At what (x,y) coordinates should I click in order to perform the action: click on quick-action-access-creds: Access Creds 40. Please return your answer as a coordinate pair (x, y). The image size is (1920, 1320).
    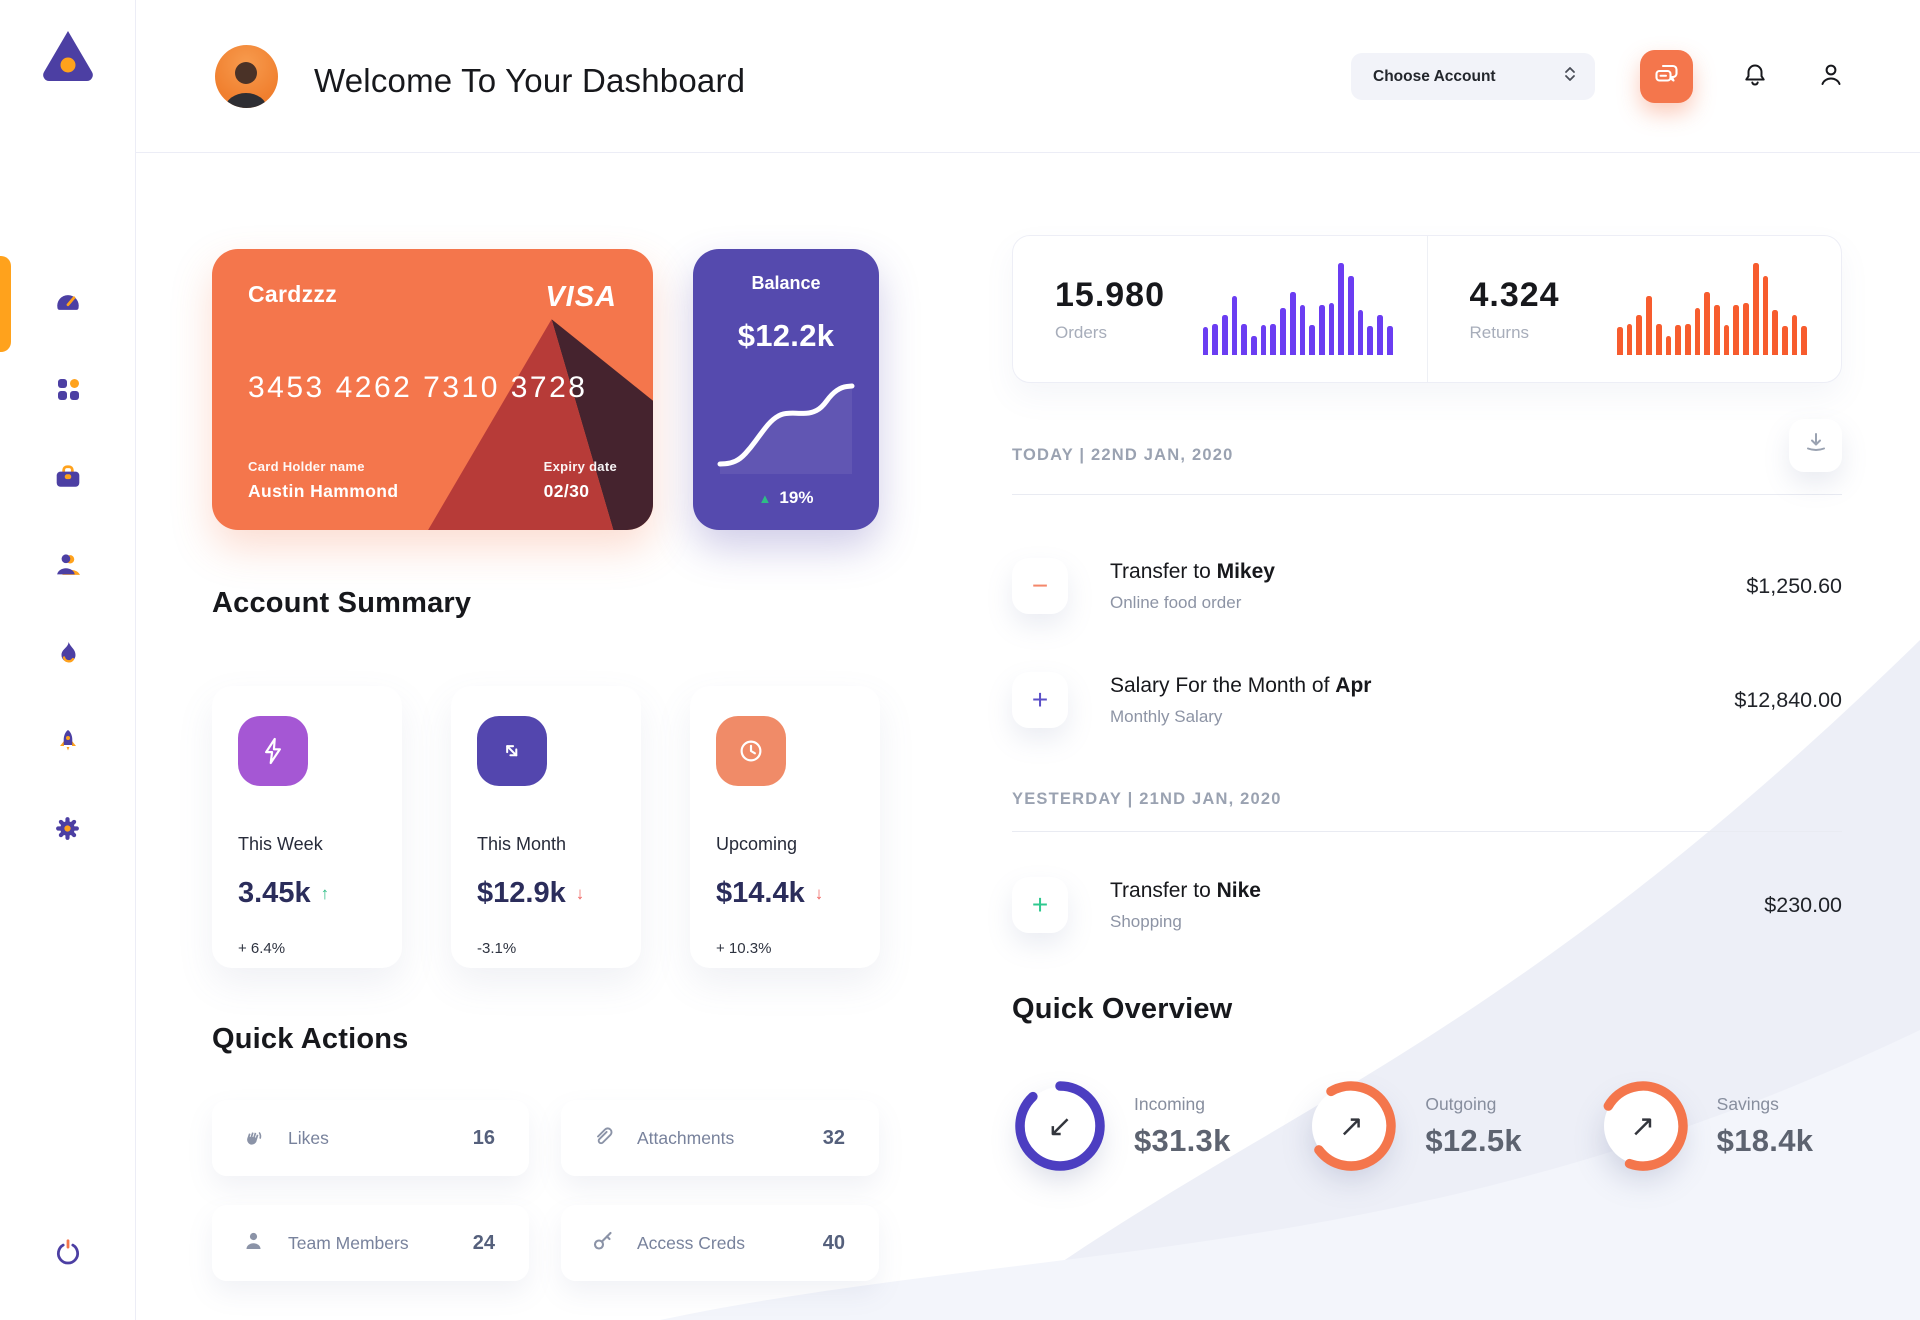
    Looking at the image, I should click on (720, 1243).